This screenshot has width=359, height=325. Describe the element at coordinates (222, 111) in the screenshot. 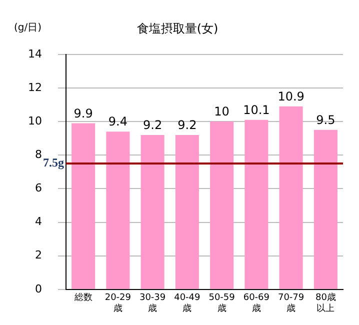

I see `data-label: 10` at that location.